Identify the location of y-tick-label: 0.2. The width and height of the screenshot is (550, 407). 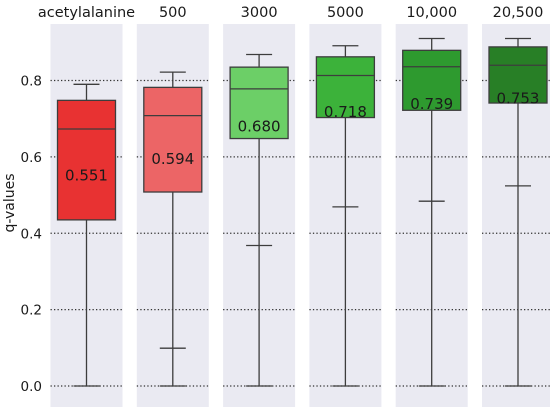
(31, 311).